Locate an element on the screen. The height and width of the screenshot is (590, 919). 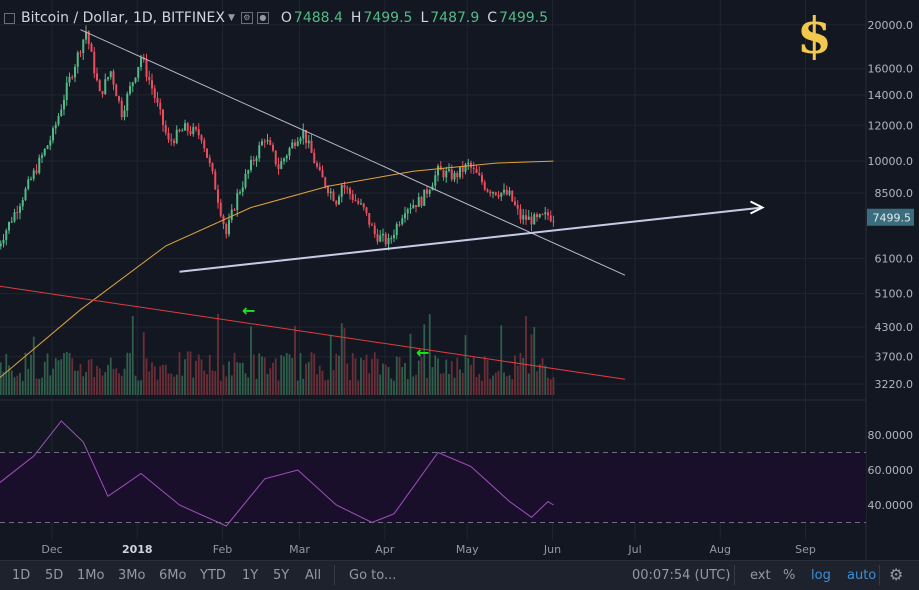
support-trendline is located at coordinates (471, 239).